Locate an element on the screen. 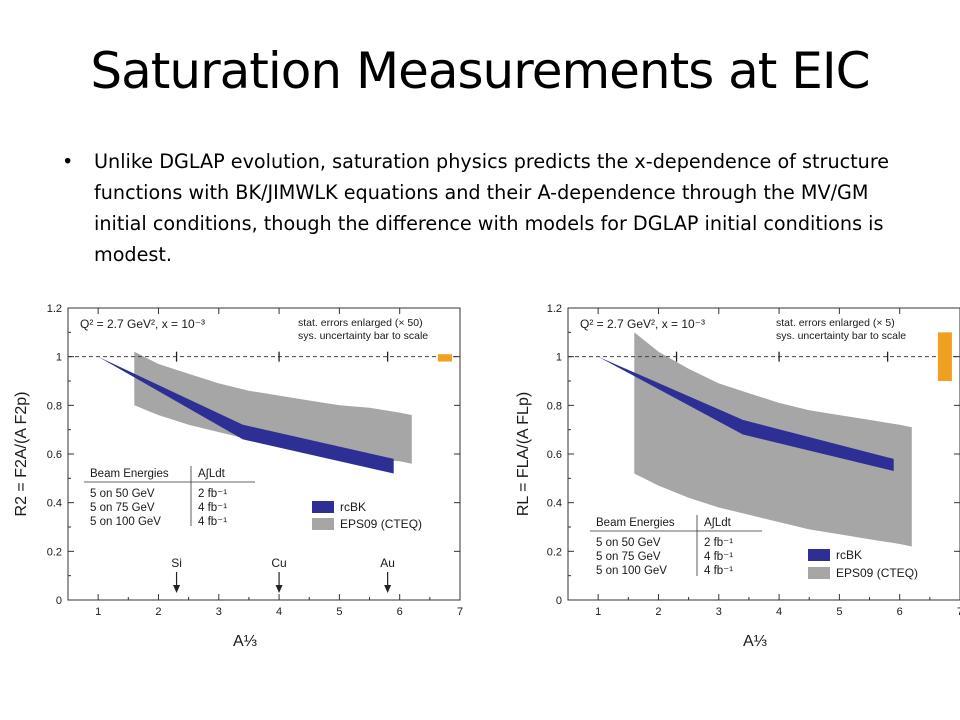 Image resolution: width=960 pixels, height=720 pixels. rl-y-tick-label: 0.4 is located at coordinates (554, 504).